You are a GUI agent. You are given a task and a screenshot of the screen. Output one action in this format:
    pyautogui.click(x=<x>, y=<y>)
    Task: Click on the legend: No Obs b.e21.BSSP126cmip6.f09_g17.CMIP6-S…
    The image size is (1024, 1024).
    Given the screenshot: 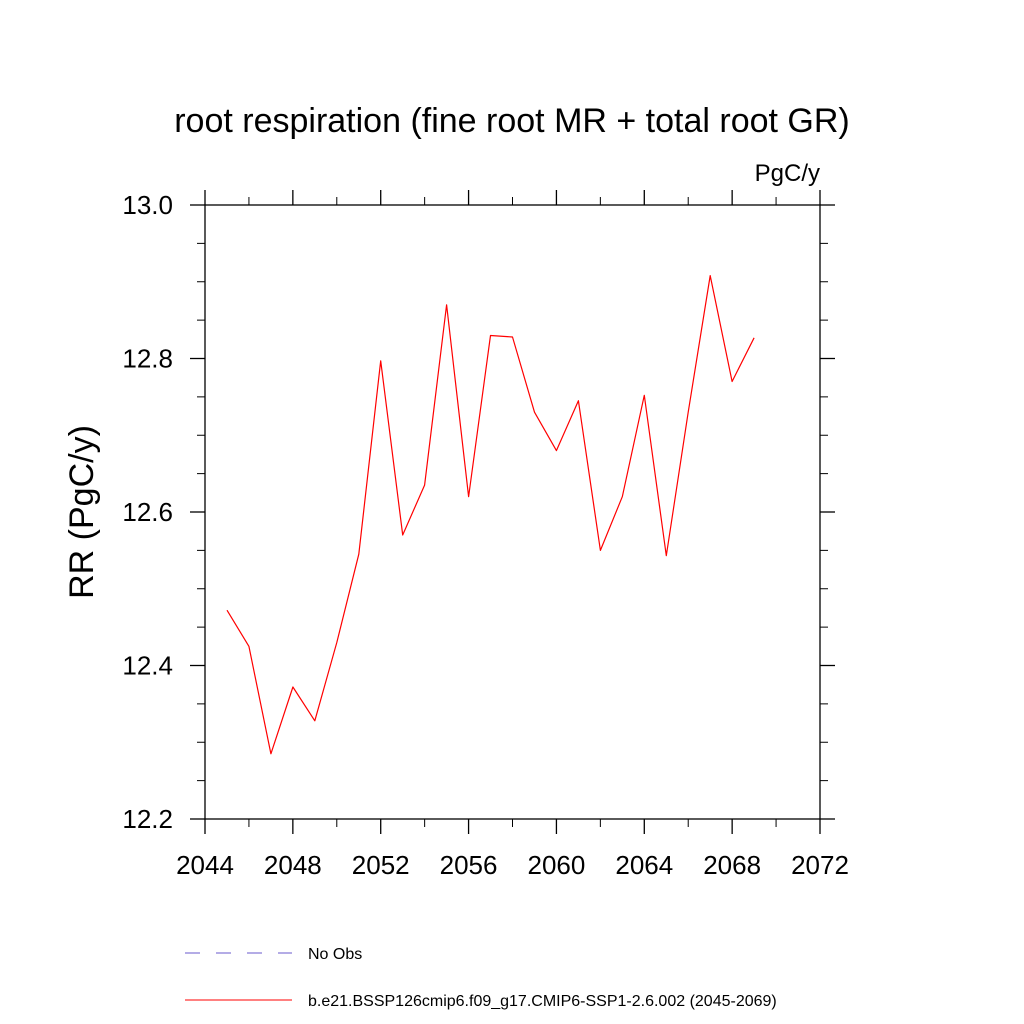 What is the action you would take?
    pyautogui.click(x=481, y=978)
    